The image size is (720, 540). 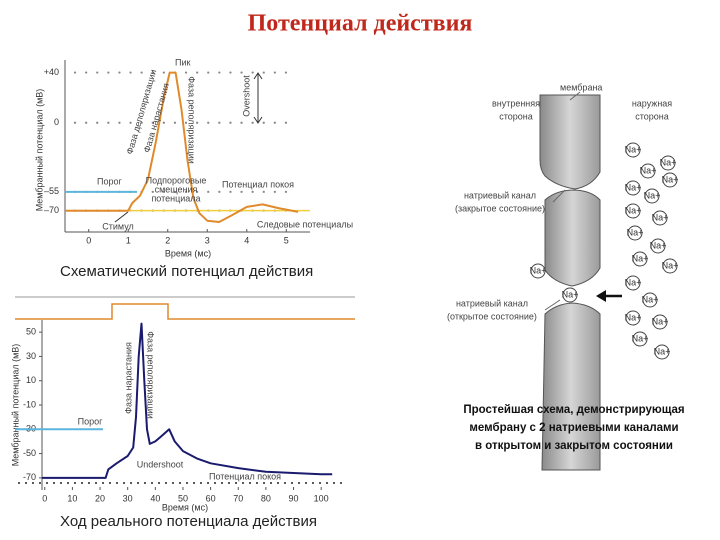 I want to click on y-tick-label: -50, so click(x=29, y=453).